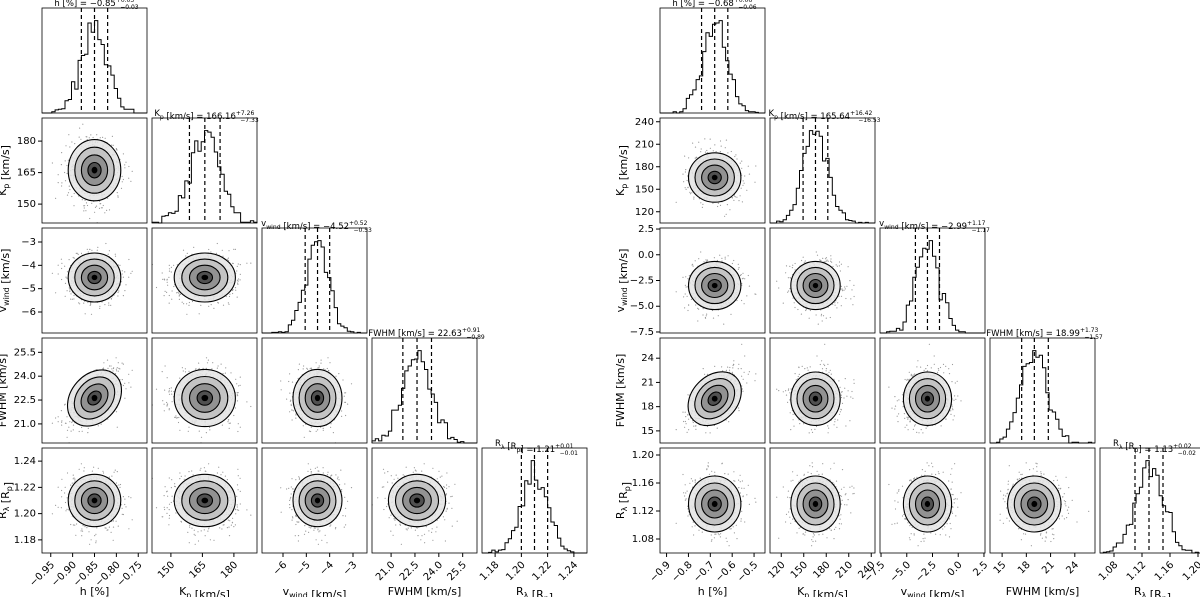 Image resolution: width=1200 pixels, height=597 pixels. What do you see at coordinates (316, 226) in the screenshot?
I see `panel-title-2: vwind [km/s] = −4.52+0.52 −0.53` at bounding box center [316, 226].